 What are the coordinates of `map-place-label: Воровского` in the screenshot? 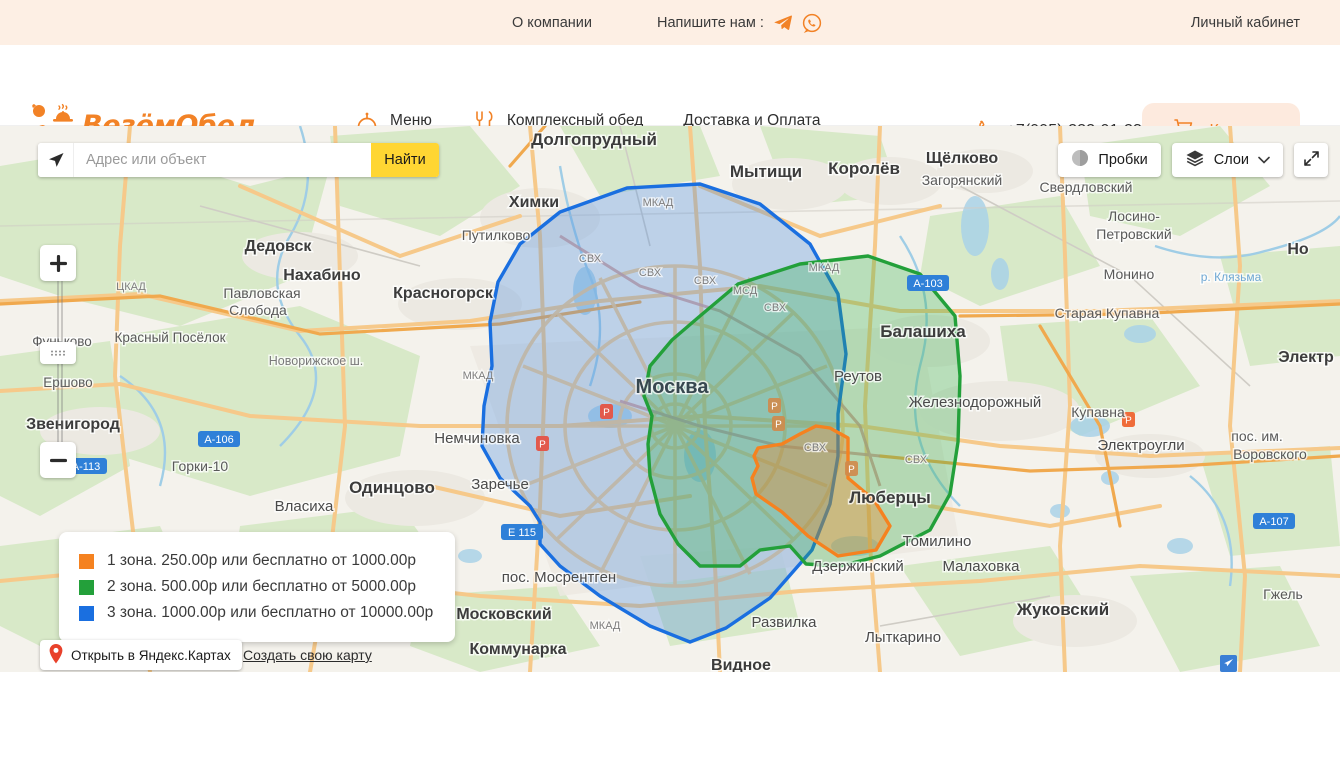 It's located at (1270, 454).